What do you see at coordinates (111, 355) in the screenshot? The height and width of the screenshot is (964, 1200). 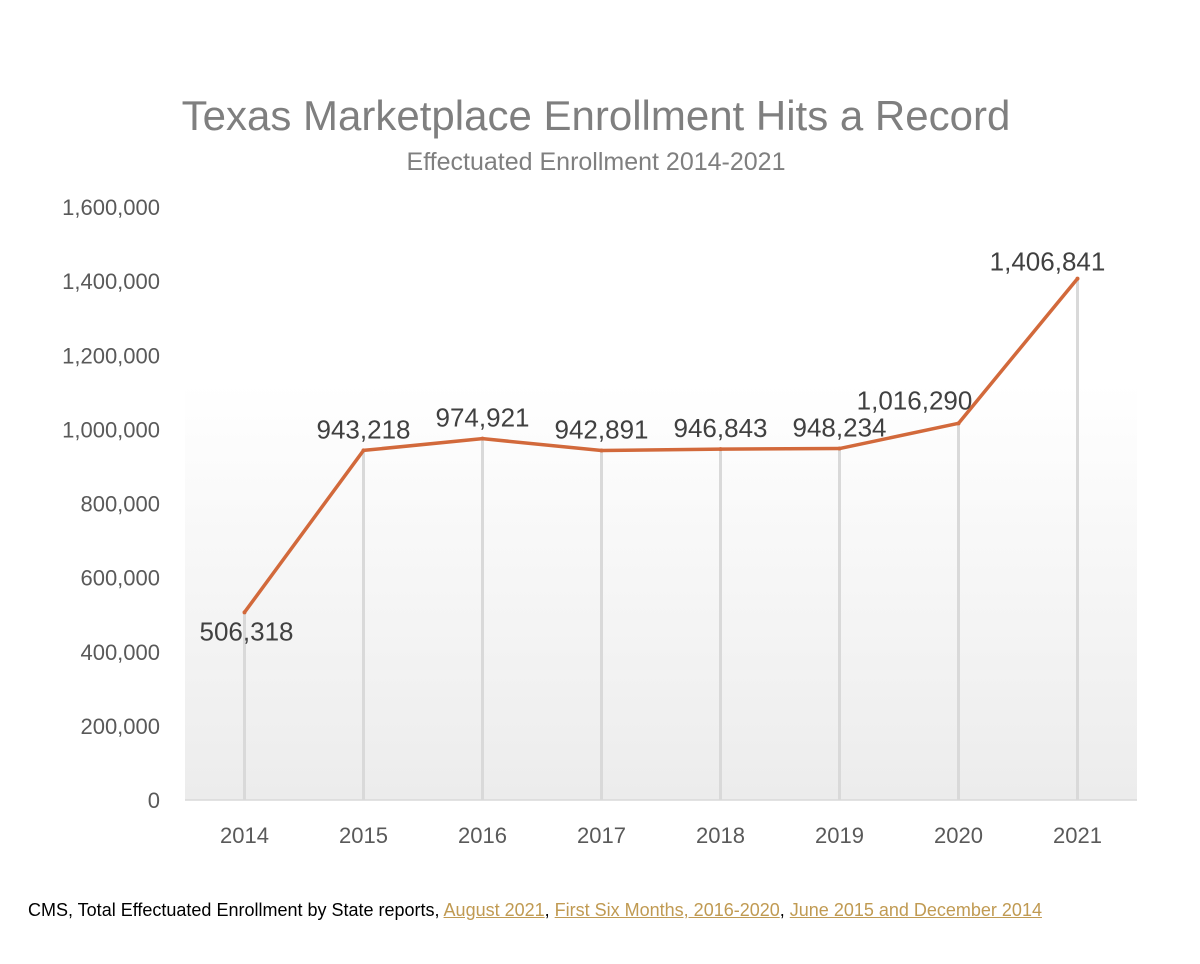 I see `y-tick-label: 1,200,000` at bounding box center [111, 355].